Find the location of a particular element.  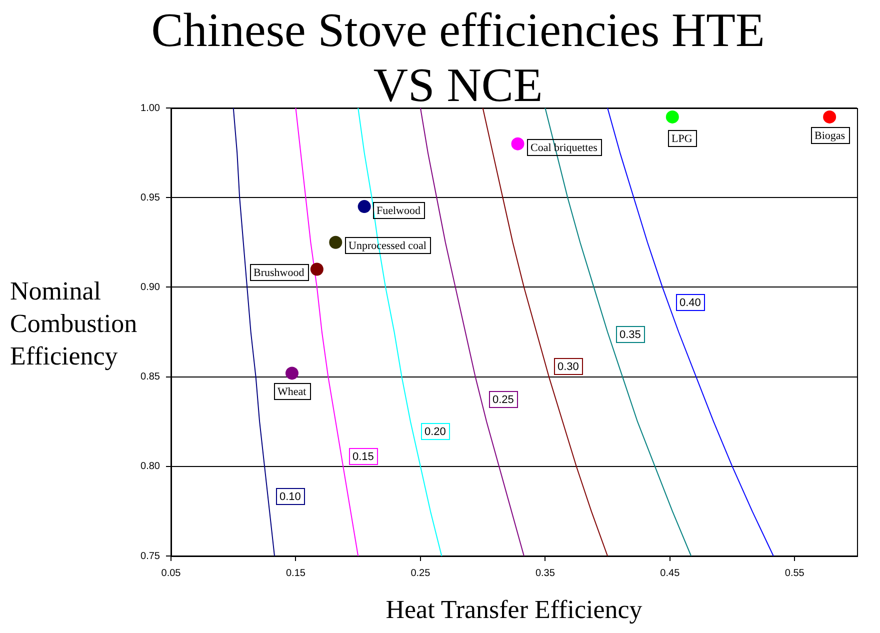

x-tick-label: 0.55 is located at coordinates (794, 573).